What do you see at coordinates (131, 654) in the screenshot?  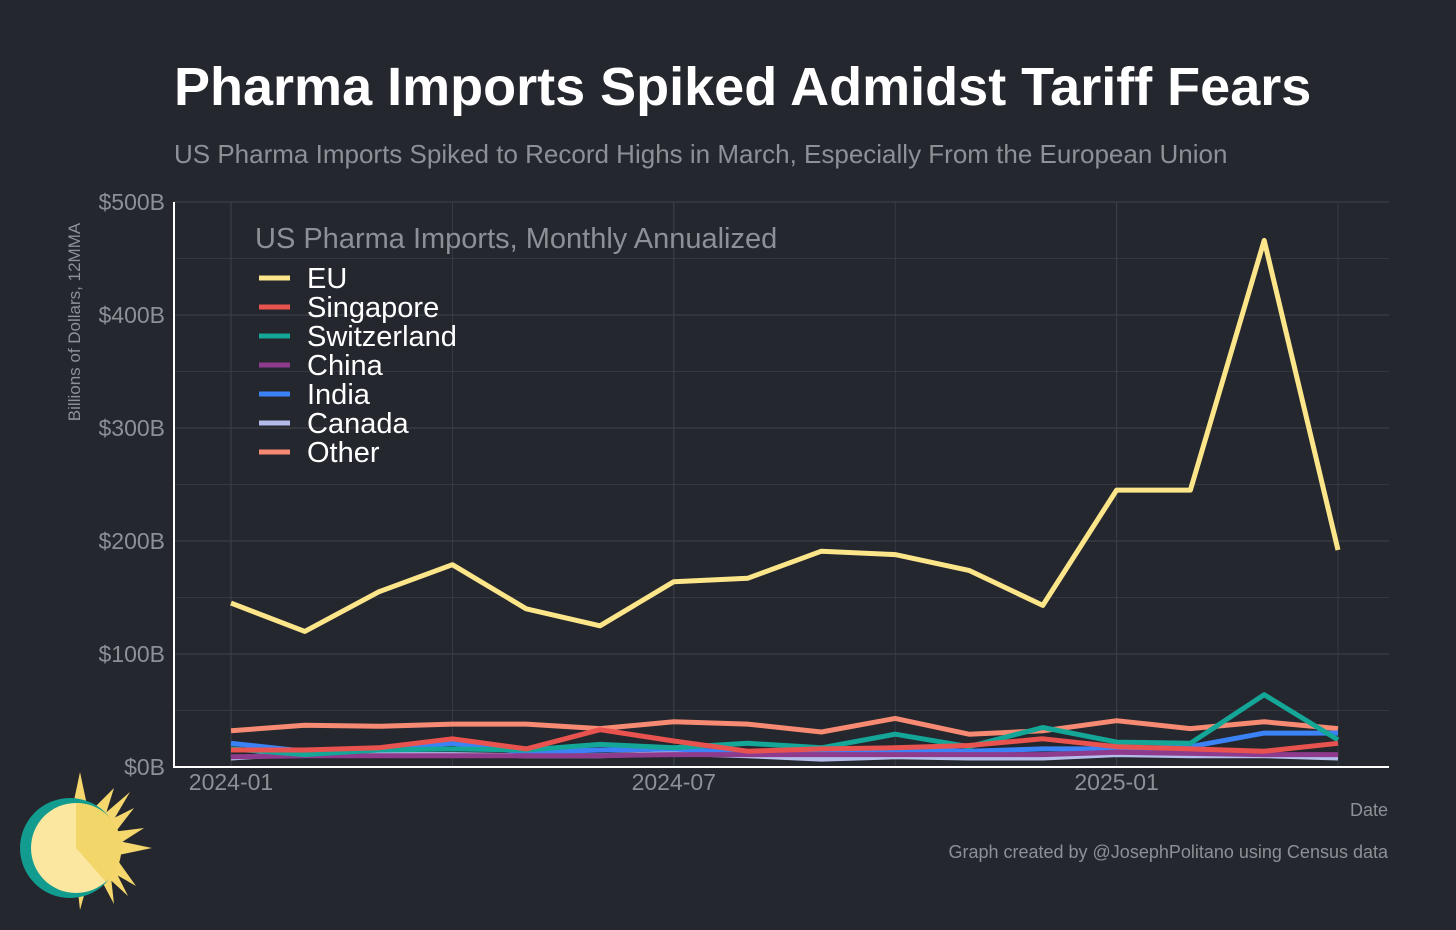 I see `y-tick-label: $100B` at bounding box center [131, 654].